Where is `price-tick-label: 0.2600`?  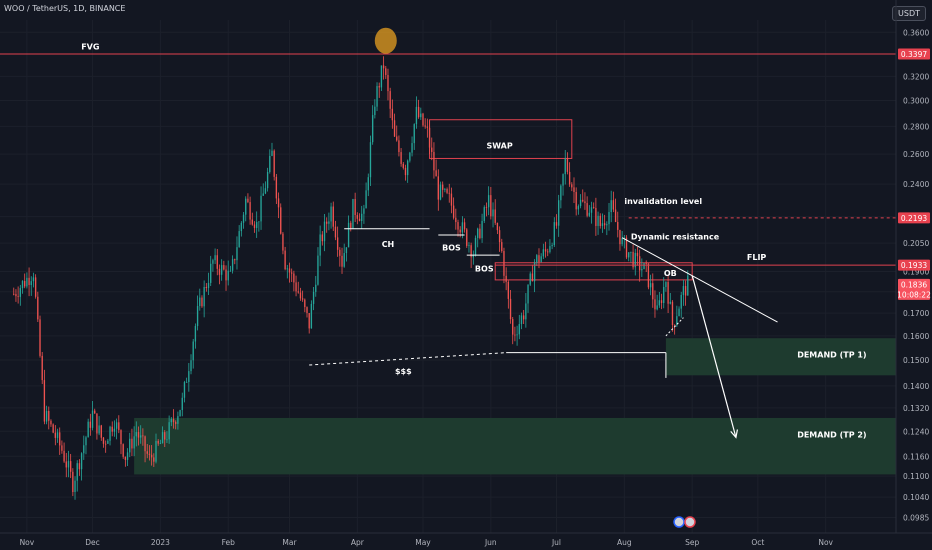 price-tick-label: 0.2600 is located at coordinates (916, 154).